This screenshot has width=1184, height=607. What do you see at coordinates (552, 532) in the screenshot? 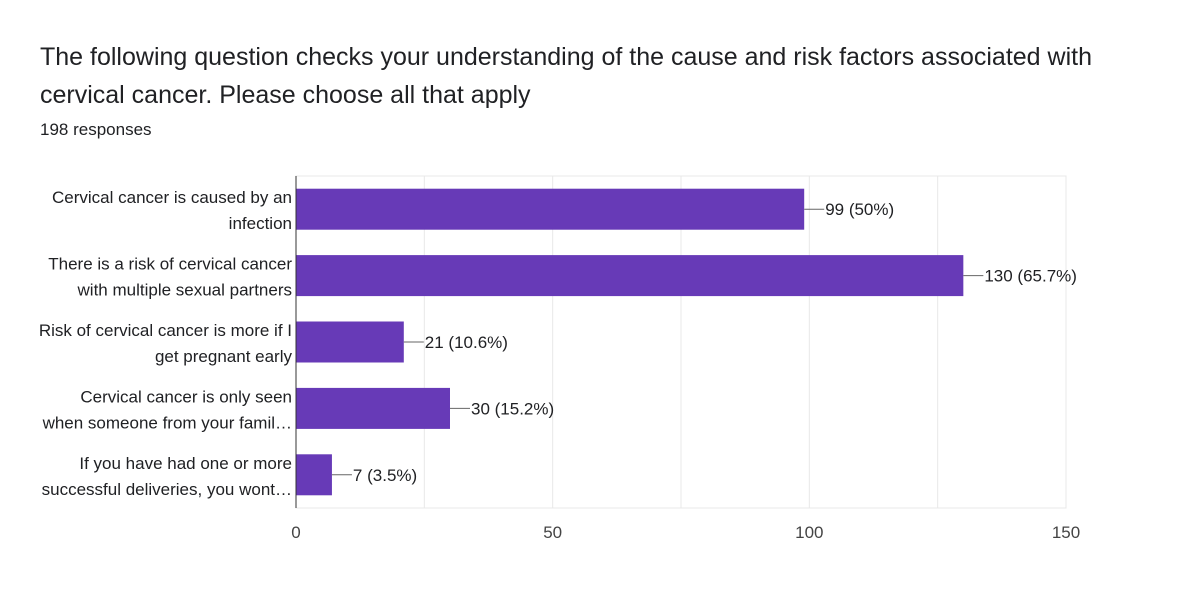
I see `x-tick-label: 50` at bounding box center [552, 532].